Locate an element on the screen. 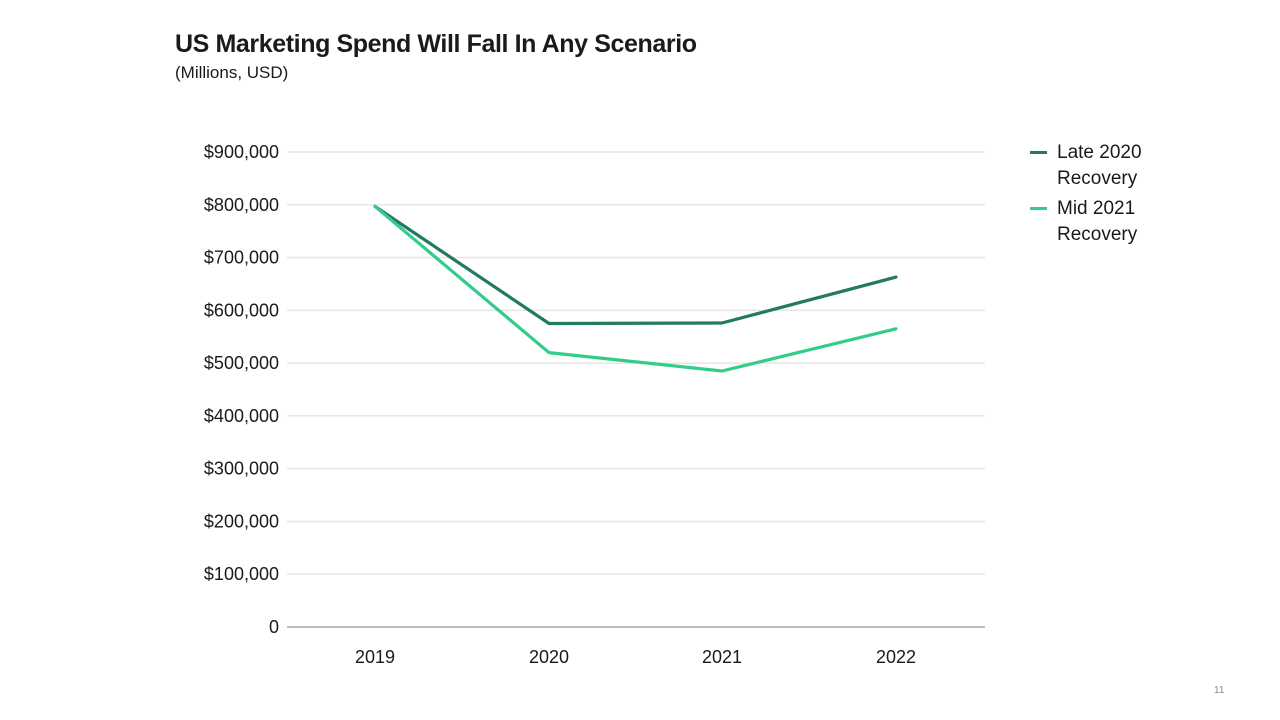 This screenshot has width=1280, height=720. slide-number: 11 is located at coordinates (1219, 690).